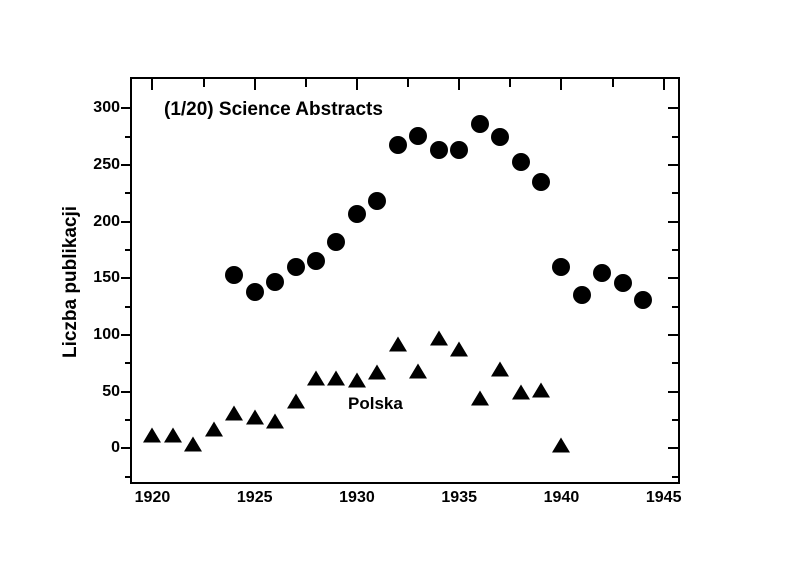 Image resolution: width=790 pixels, height=580 pixels. I want to click on series-label-science-abstracts: (1/20) Science Abstracts, so click(273, 109).